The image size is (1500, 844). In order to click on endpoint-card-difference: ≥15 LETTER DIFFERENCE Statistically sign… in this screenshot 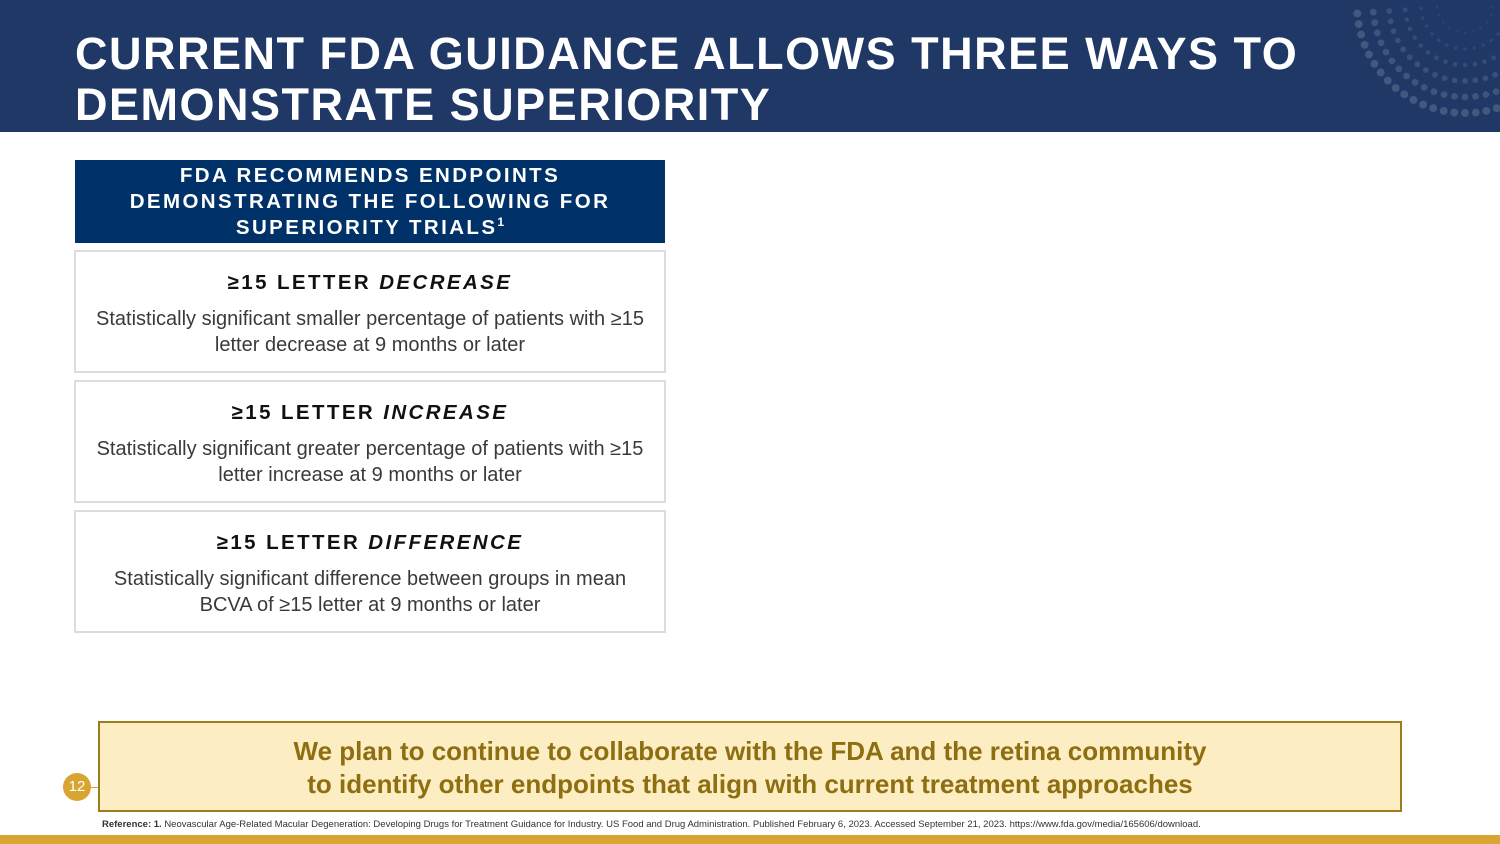, I will do `click(370, 571)`.